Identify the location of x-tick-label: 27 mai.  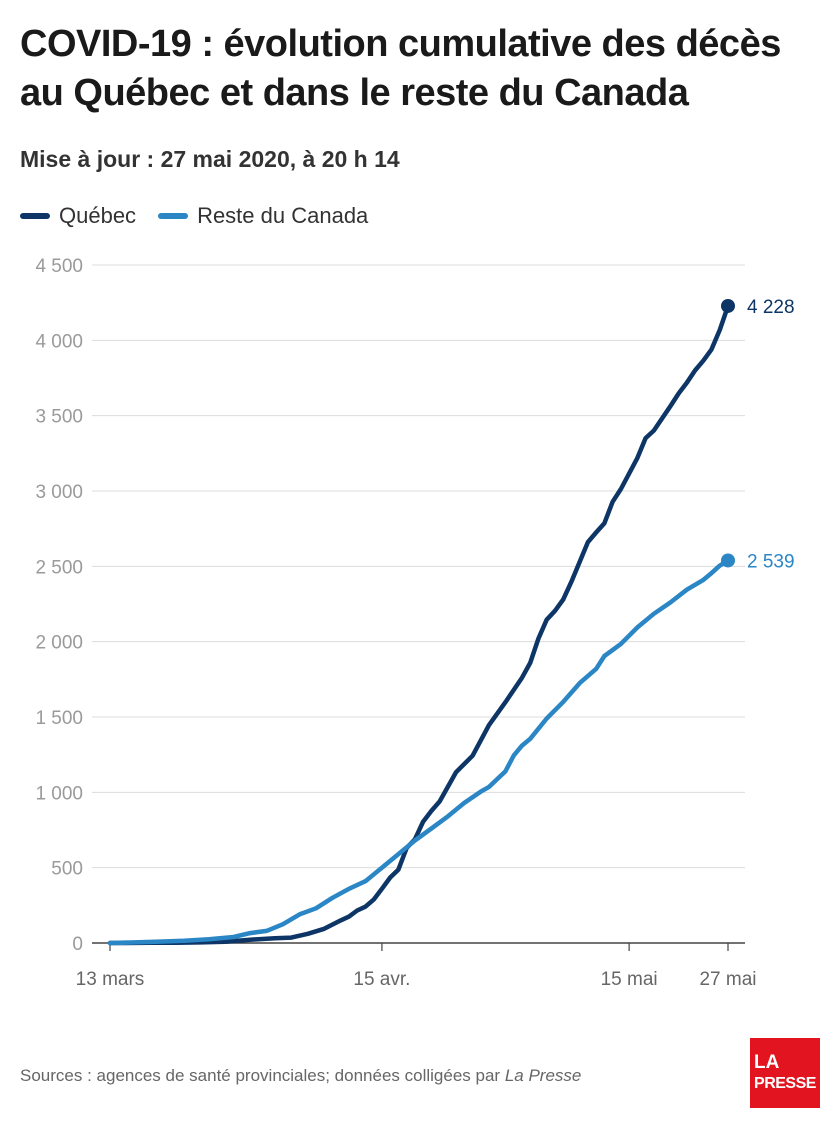
(727, 979).